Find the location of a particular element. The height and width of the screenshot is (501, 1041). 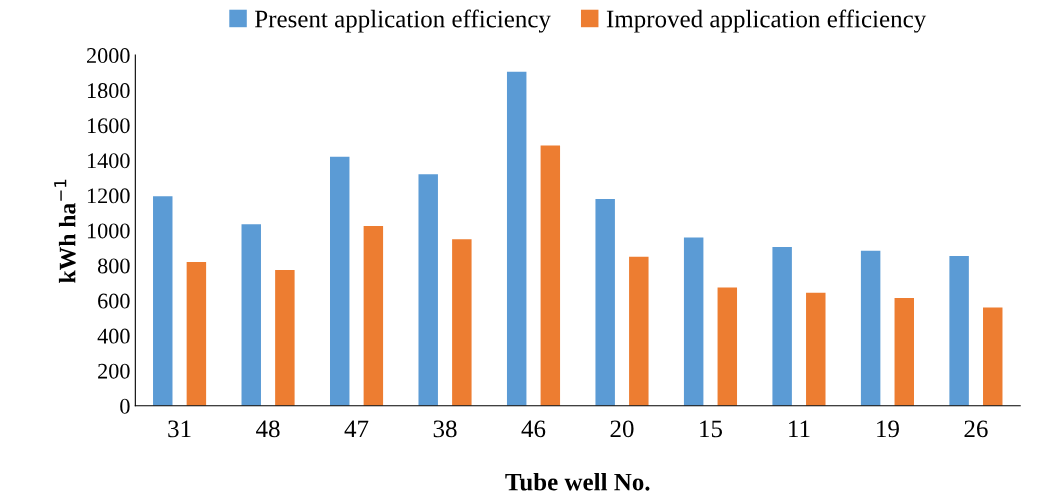

y-axis-title: kWh ha$^{−1}$ is located at coordinates (65, 231).